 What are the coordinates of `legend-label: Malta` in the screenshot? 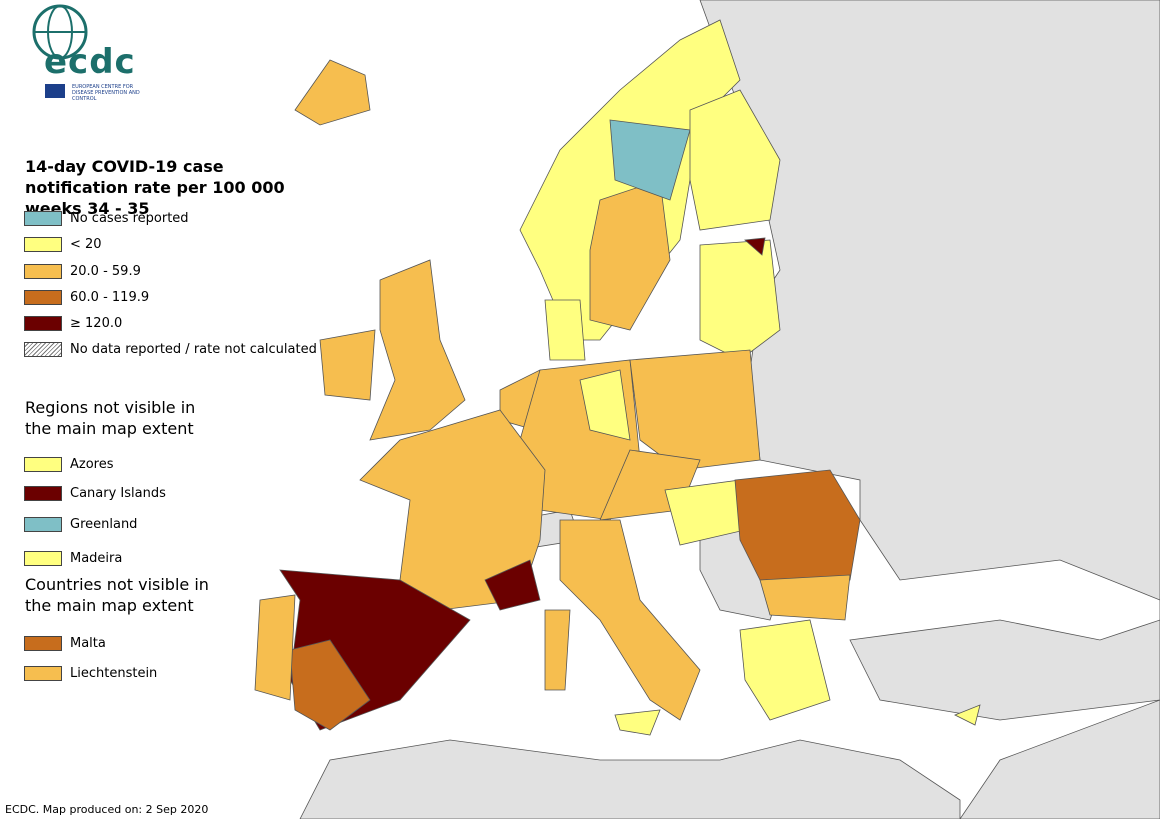 It's located at (88, 643).